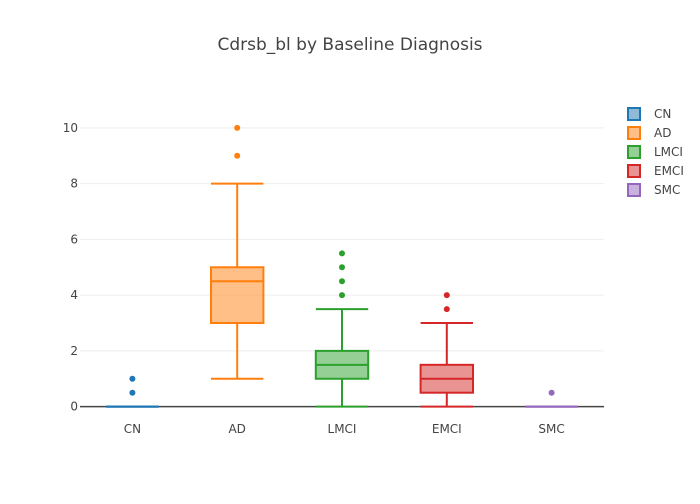  What do you see at coordinates (669, 171) in the screenshot?
I see `legend-label: EMCI` at bounding box center [669, 171].